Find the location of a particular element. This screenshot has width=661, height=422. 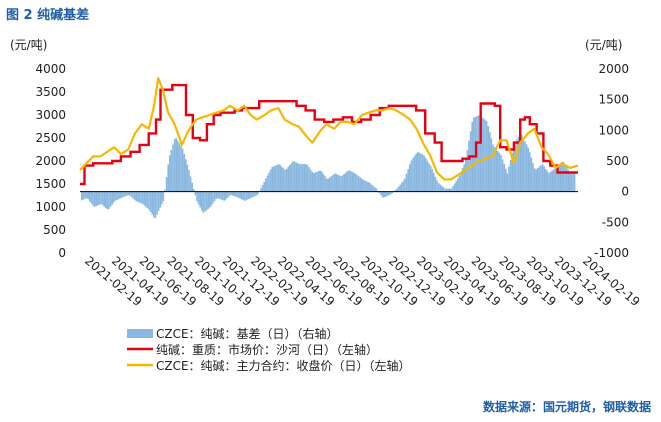

left-tick-label: 1500 is located at coordinates (50, 184).